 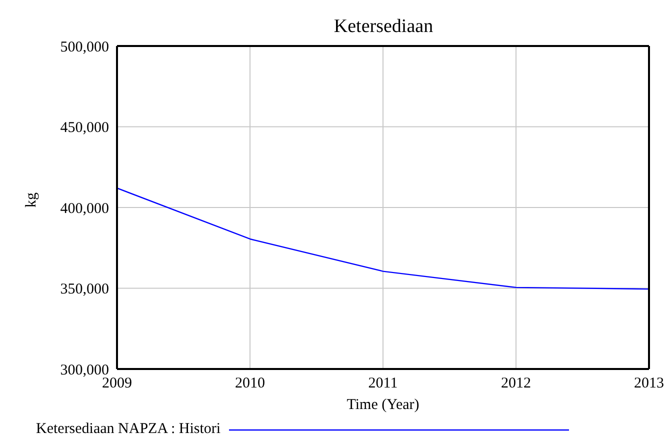 I want to click on x-tick-label: 2010, so click(x=250, y=384).